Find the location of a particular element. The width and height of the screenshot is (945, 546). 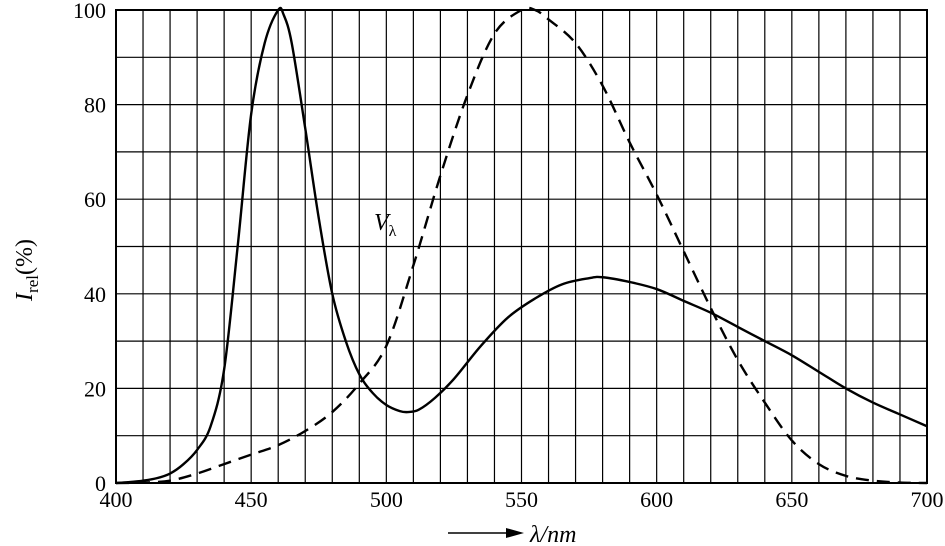

x-axis-label-text: λ/nm is located at coordinates (552, 534).